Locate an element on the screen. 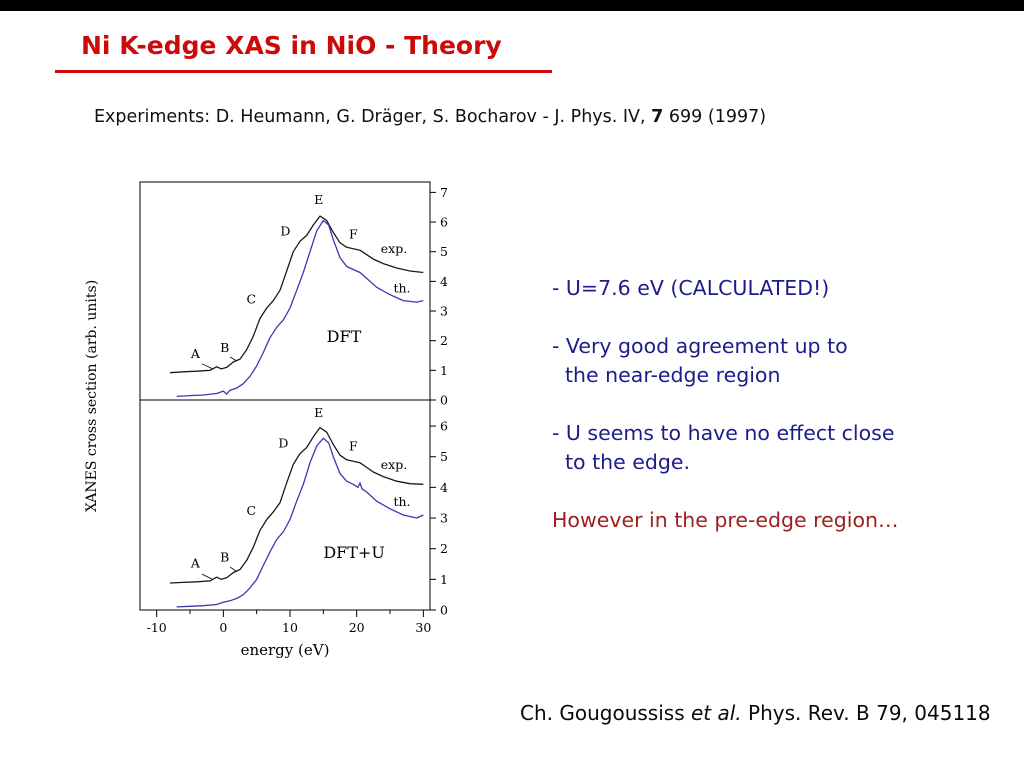 The image size is (1024, 768). y-axis-label: XANES cross section (arb. units) is located at coordinates (92, 396).